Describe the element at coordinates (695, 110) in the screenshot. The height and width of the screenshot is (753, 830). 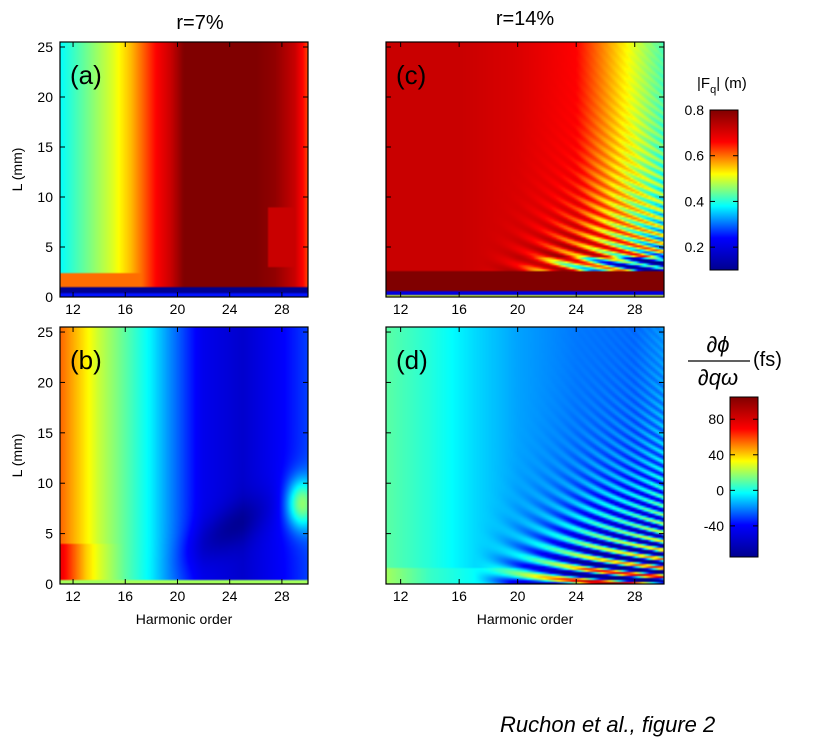
I see `colorbar-tick-label: 0.8` at that location.